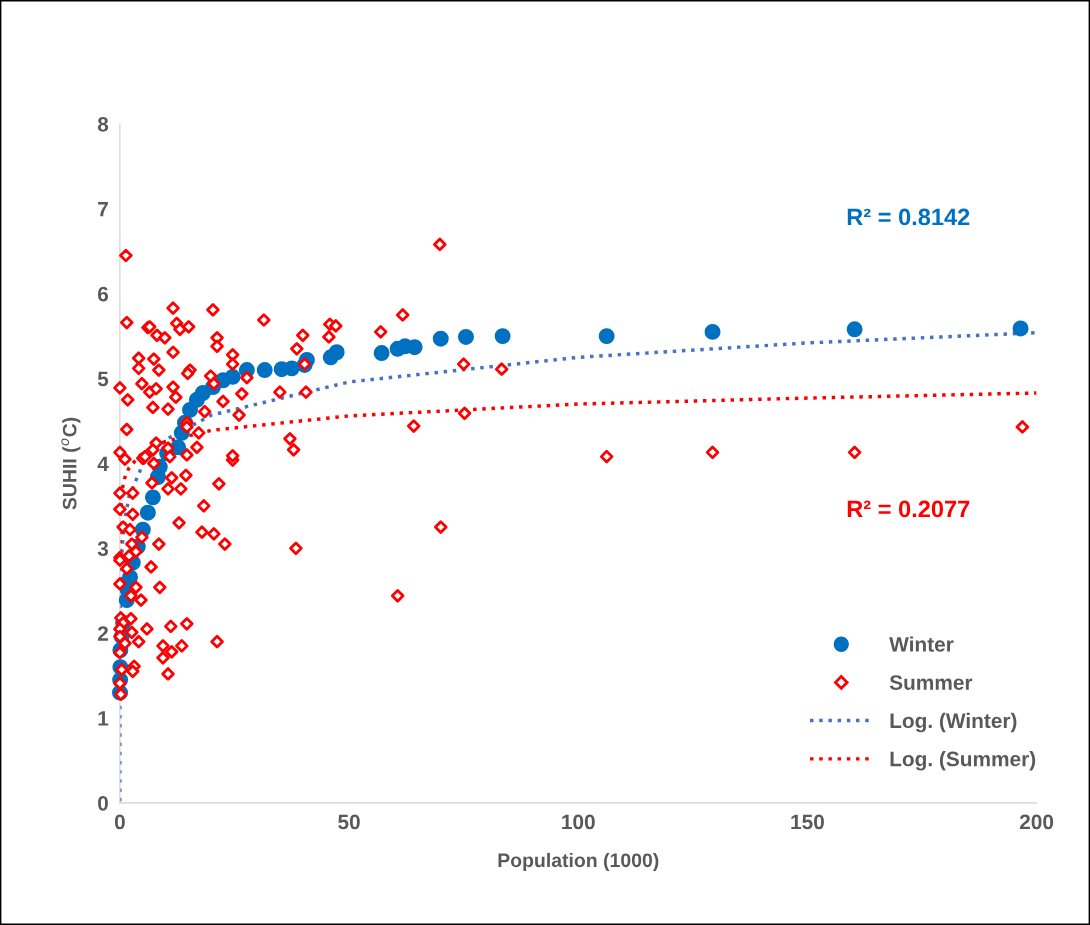 The width and height of the screenshot is (1090, 925). I want to click on y-tick-label: 2, so click(102, 633).